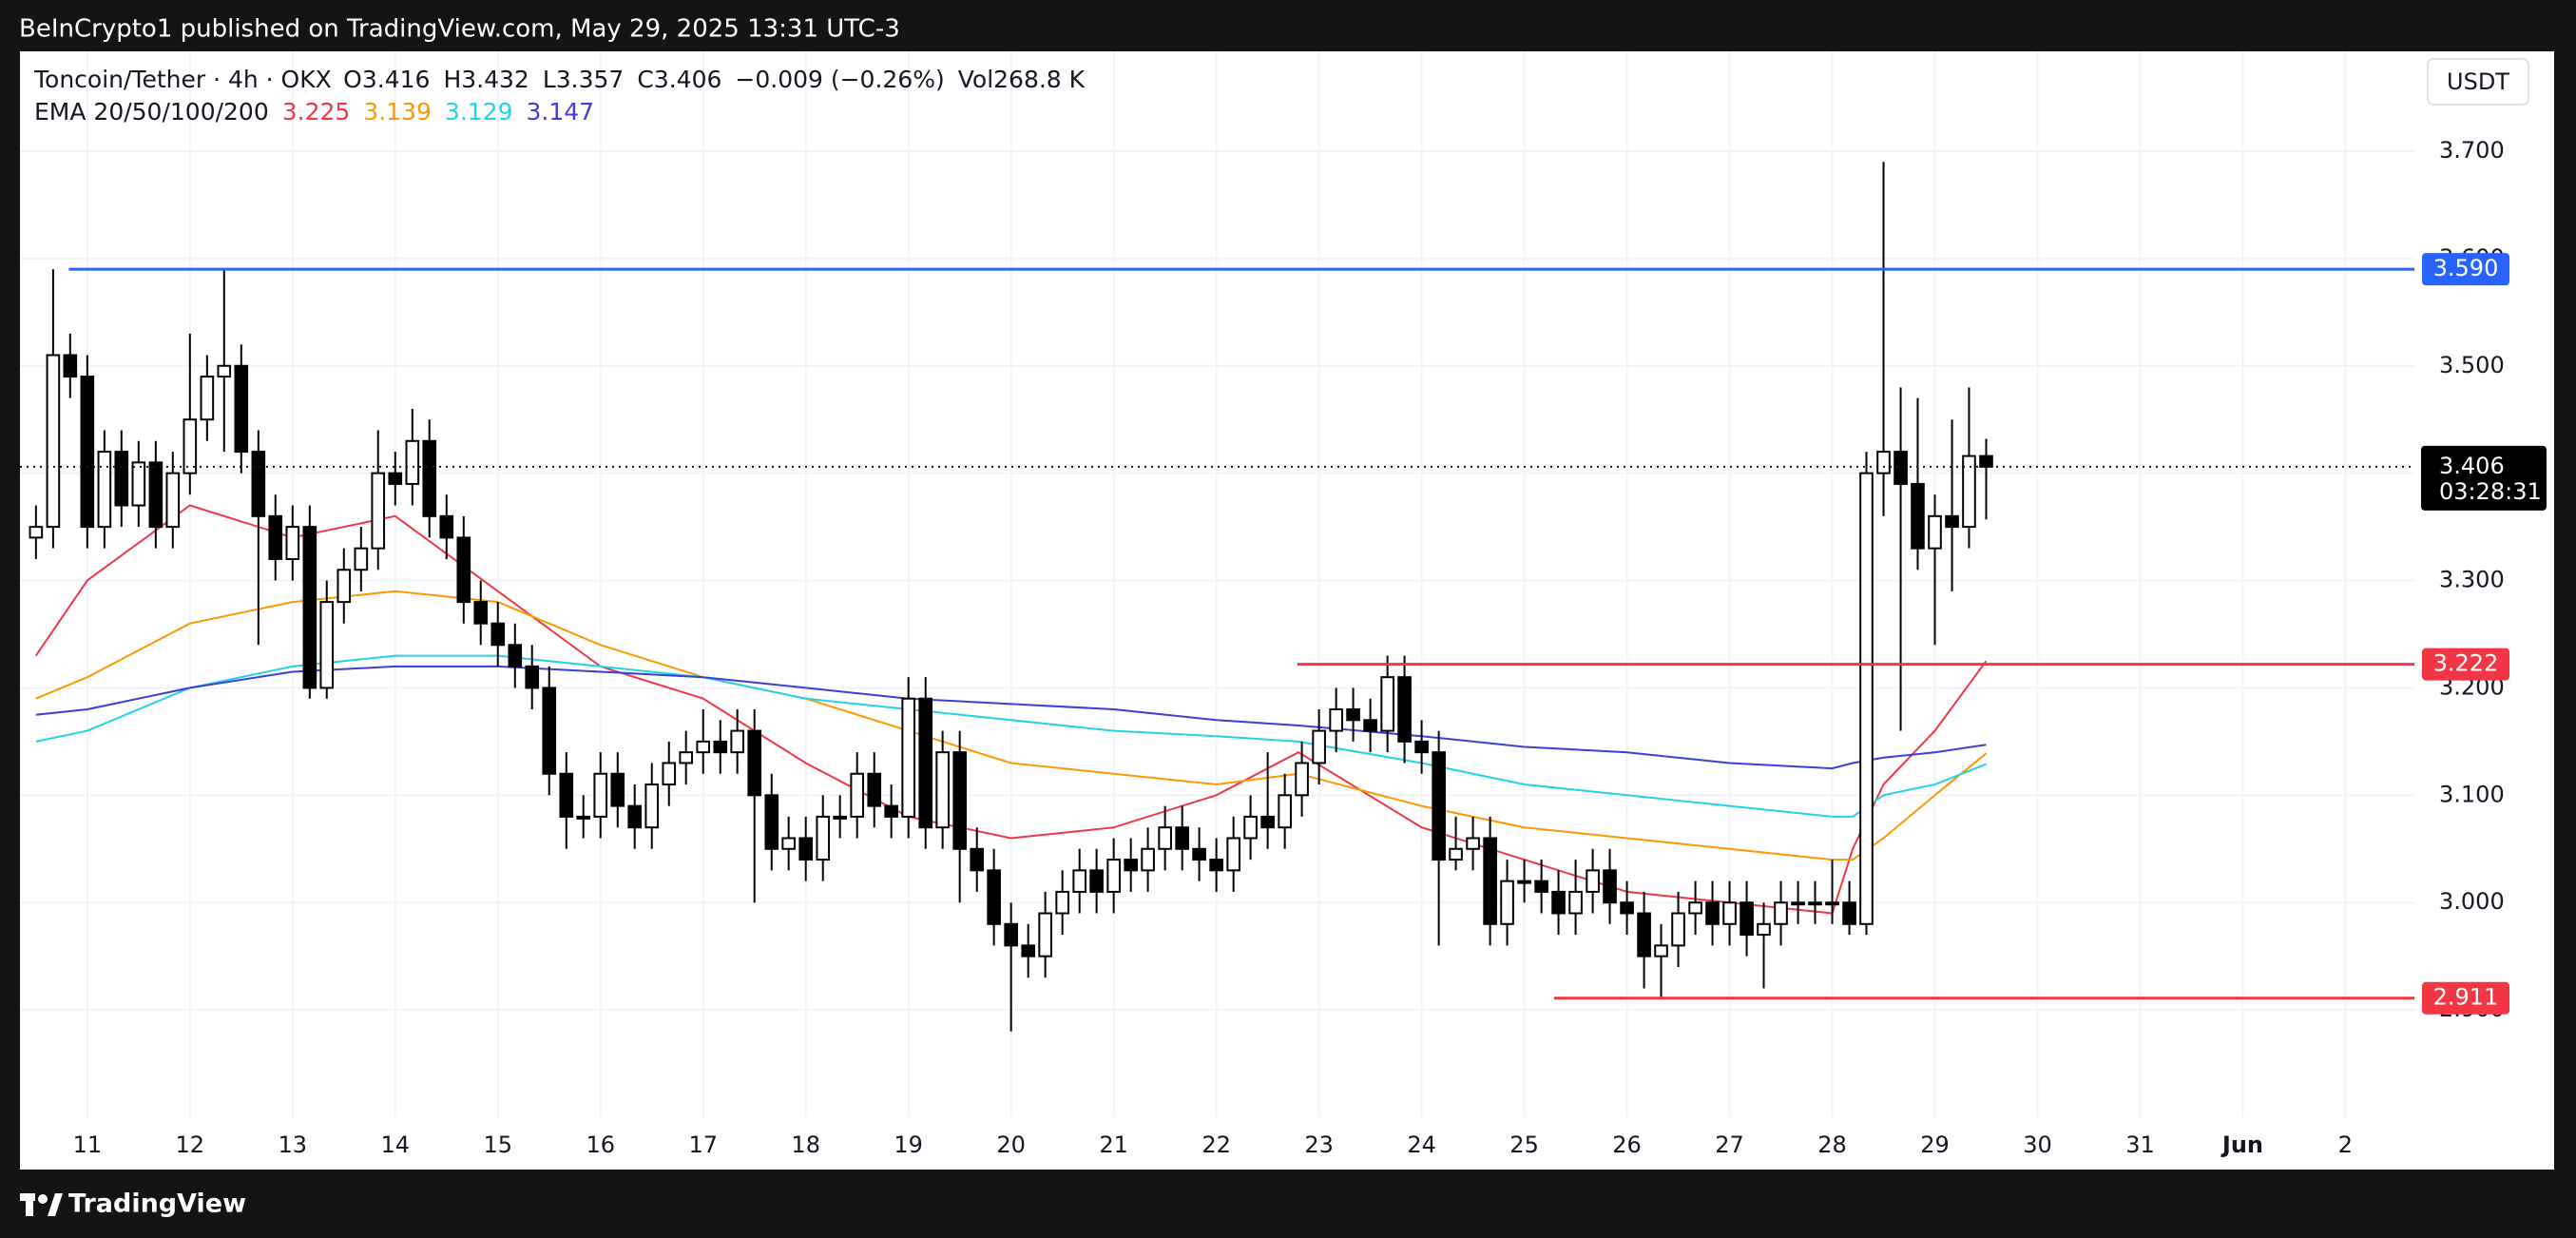  What do you see at coordinates (1627, 1145) in the screenshot?
I see `x-tick-label: 26` at bounding box center [1627, 1145].